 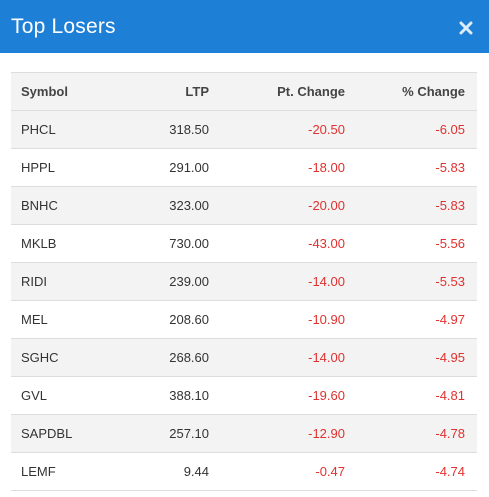 What do you see at coordinates (326, 395) in the screenshot?
I see `cell-pt-change: -19.60` at bounding box center [326, 395].